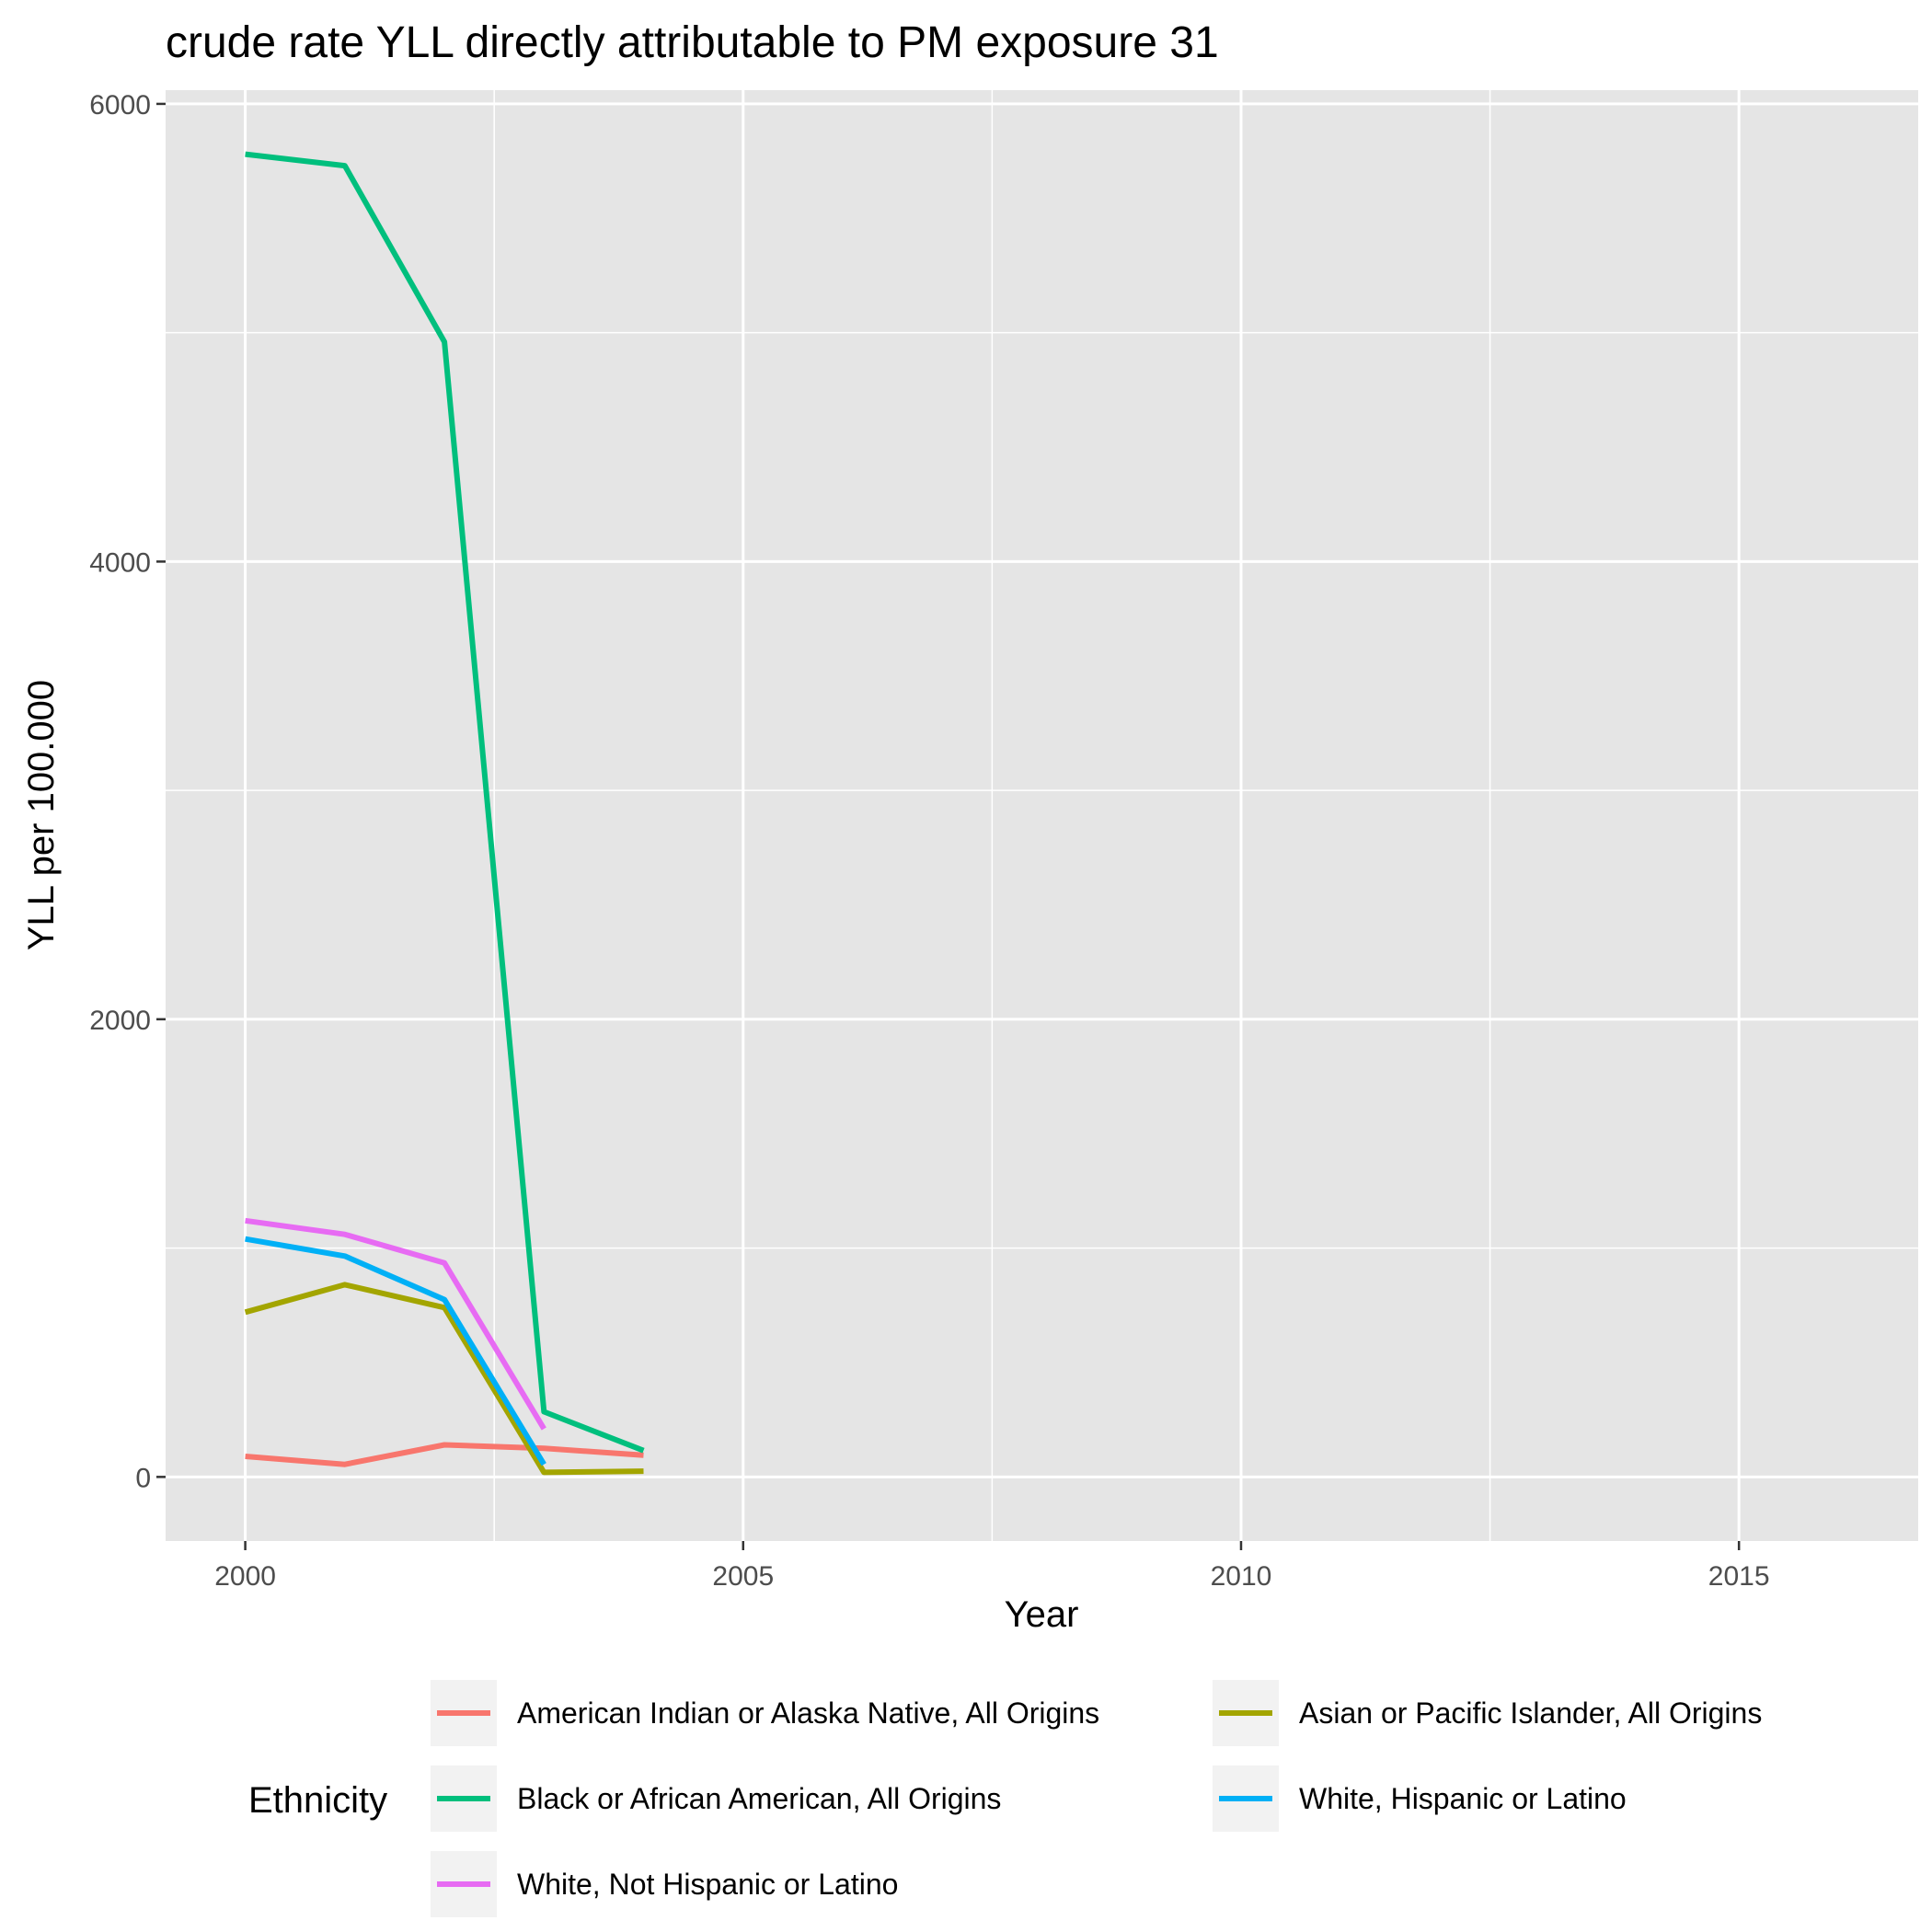 The height and width of the screenshot is (1932, 1932). What do you see at coordinates (707, 1884) in the screenshot?
I see `legend-label: White, Not Hispanic or Latino` at bounding box center [707, 1884].